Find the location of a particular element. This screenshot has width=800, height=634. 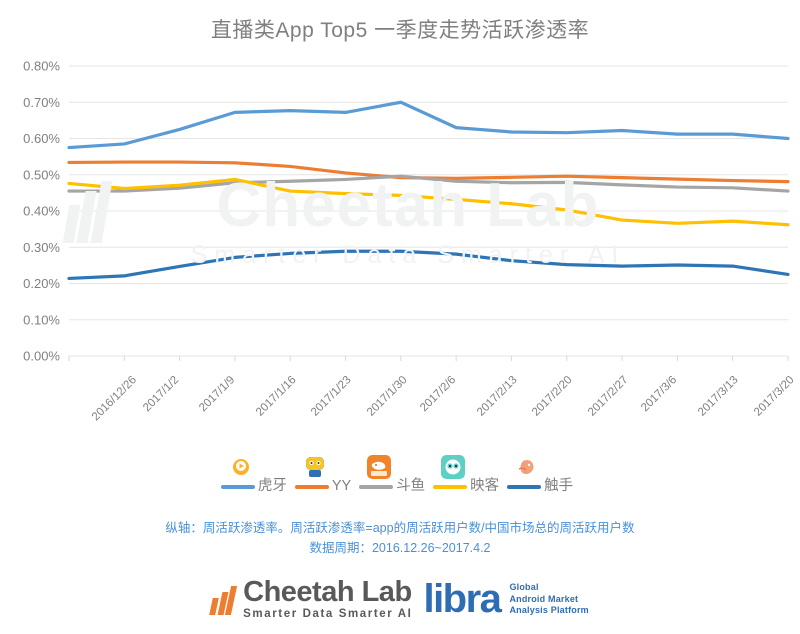

x-axis-label: 2017/1/9 is located at coordinates (216, 394).